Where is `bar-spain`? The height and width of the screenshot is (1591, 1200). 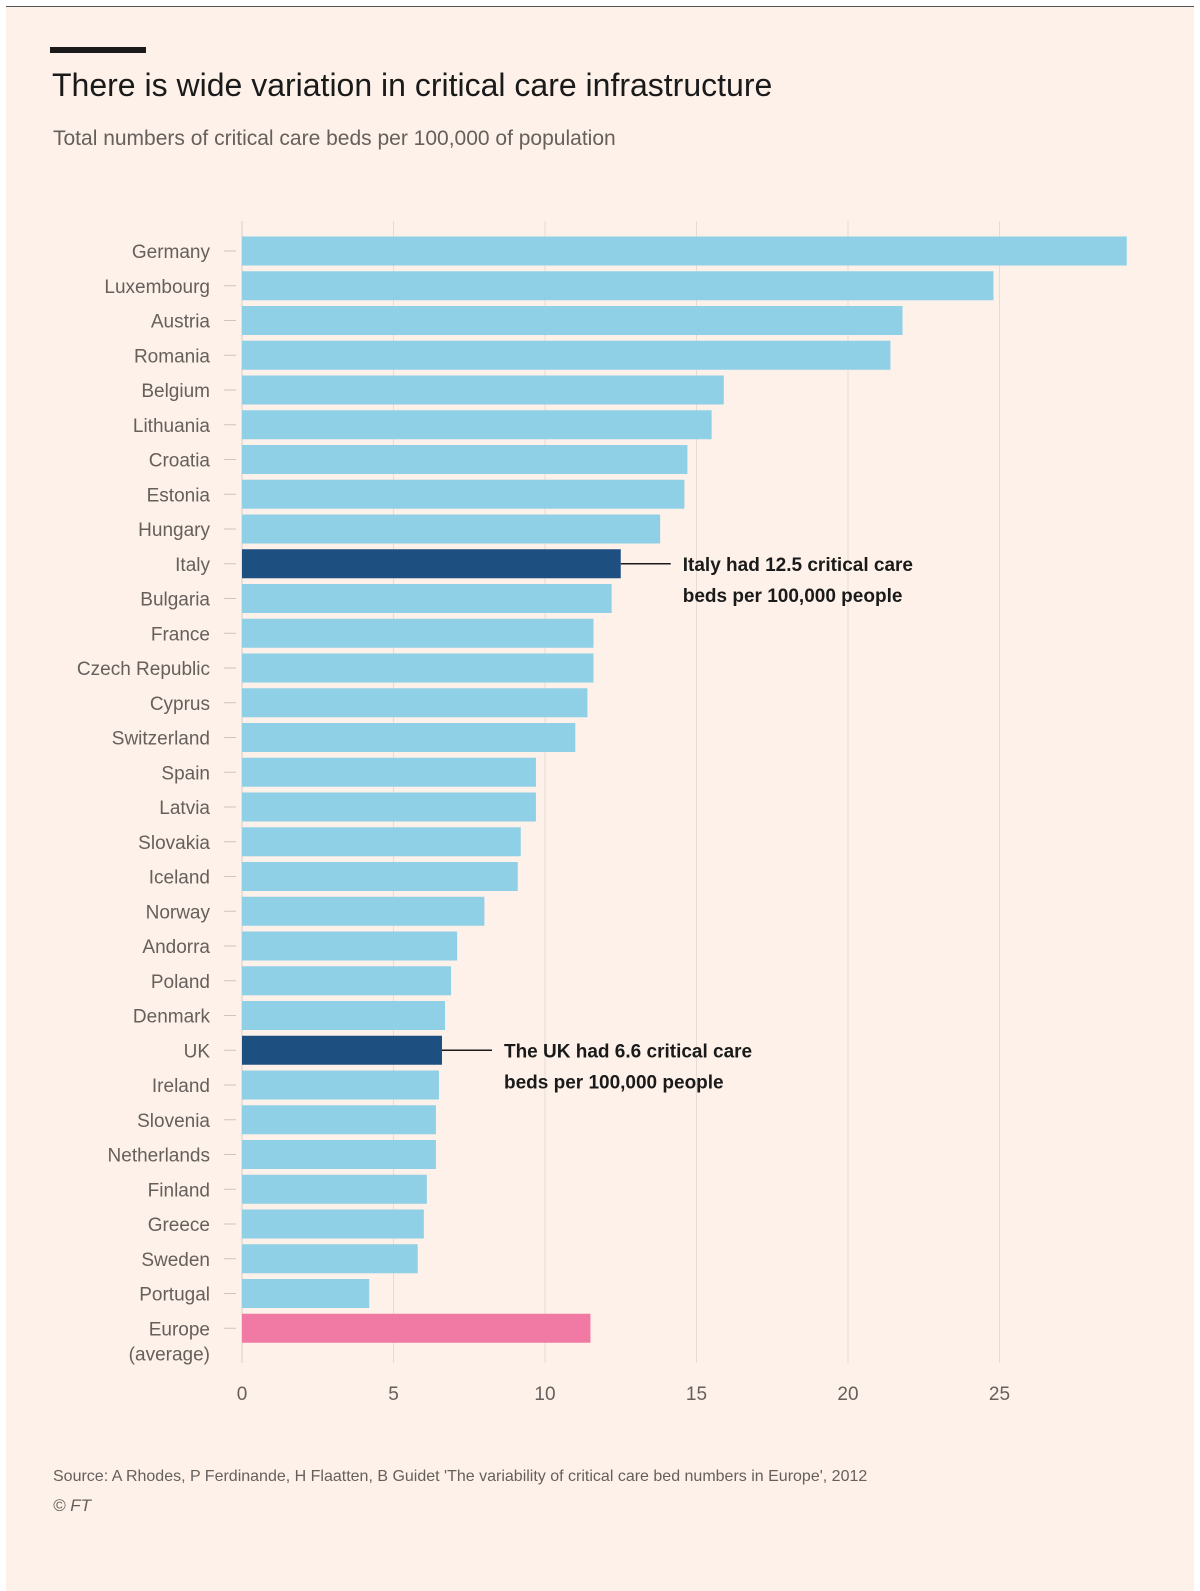 bar-spain is located at coordinates (389, 772).